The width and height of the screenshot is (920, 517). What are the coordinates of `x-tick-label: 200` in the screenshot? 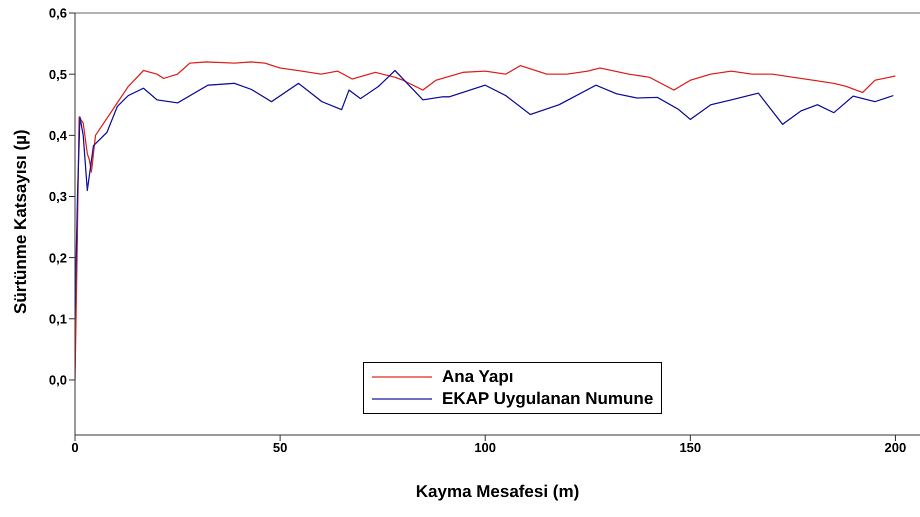 It's located at (895, 448).